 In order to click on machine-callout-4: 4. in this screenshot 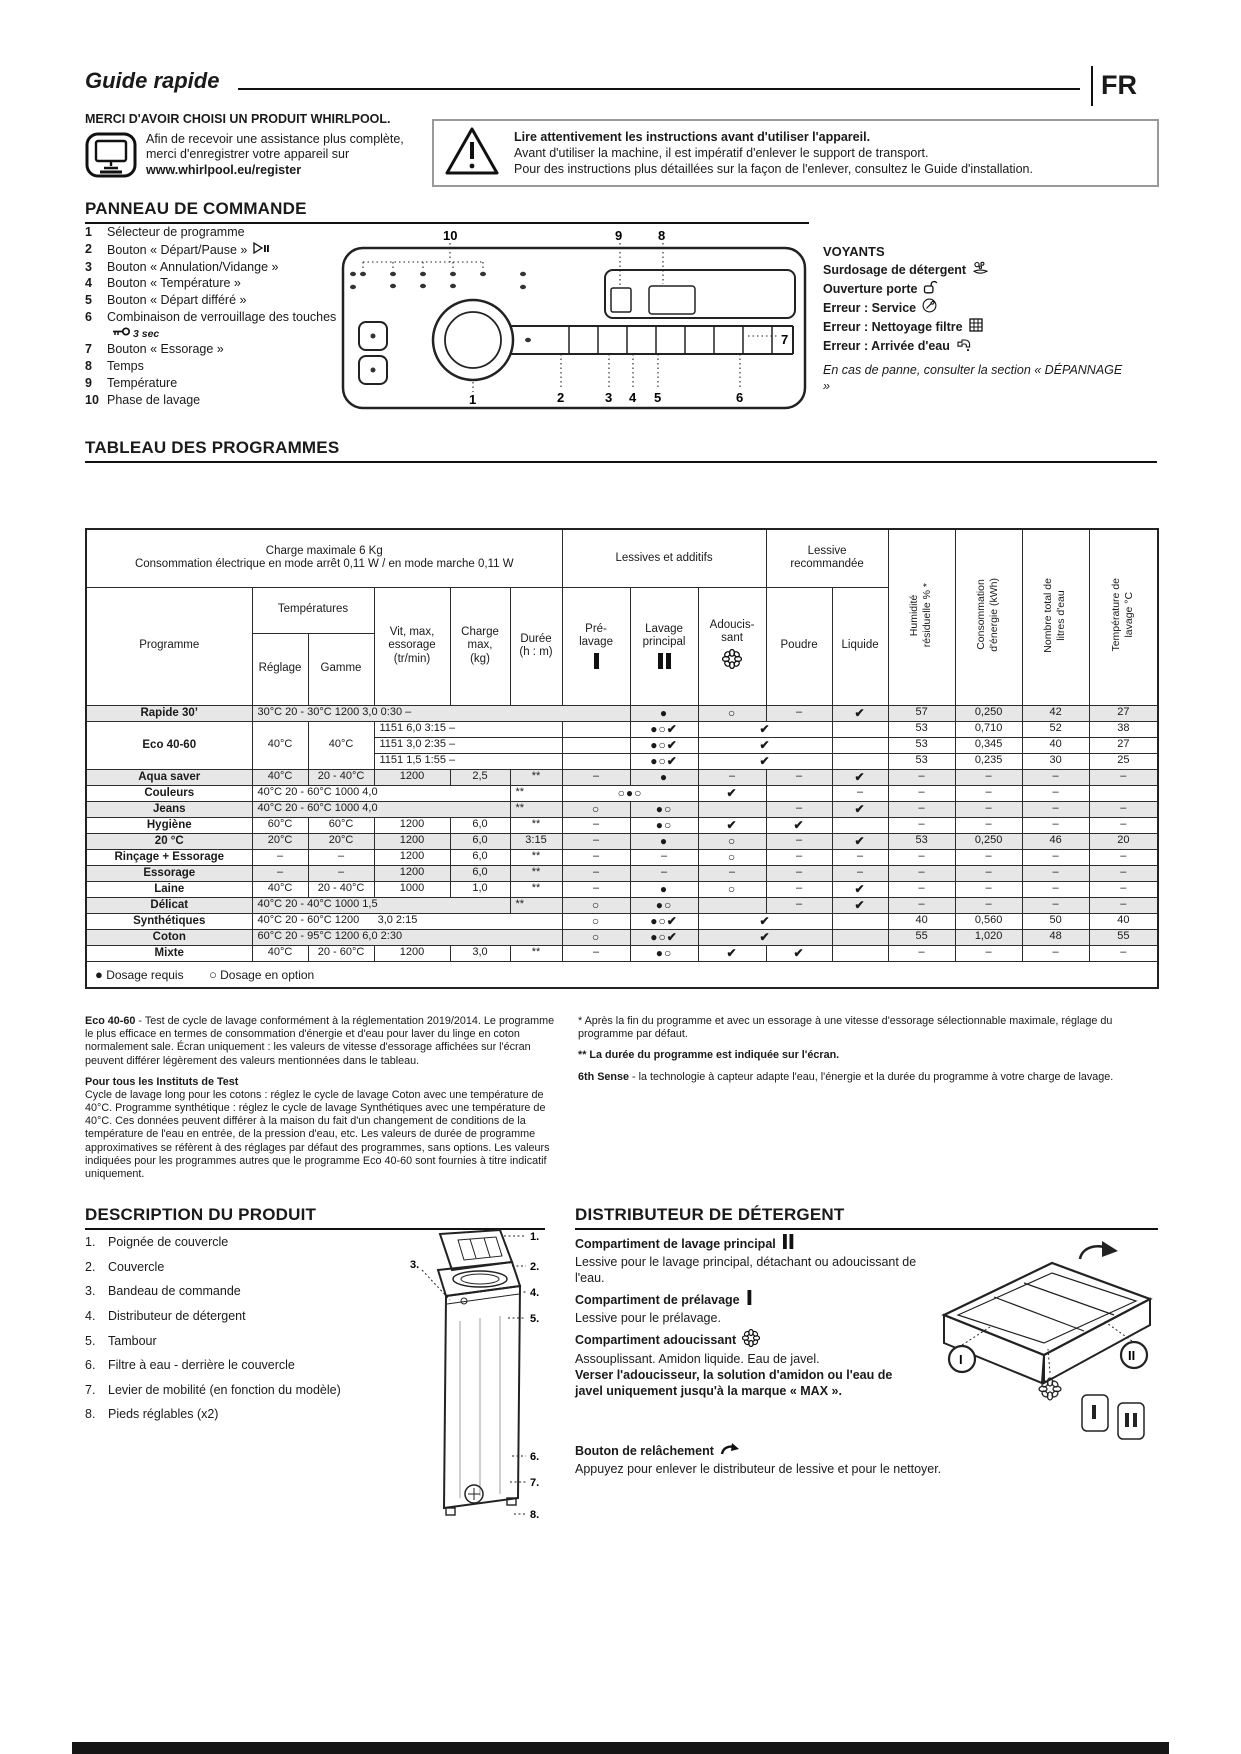, I will do `click(534, 1293)`.